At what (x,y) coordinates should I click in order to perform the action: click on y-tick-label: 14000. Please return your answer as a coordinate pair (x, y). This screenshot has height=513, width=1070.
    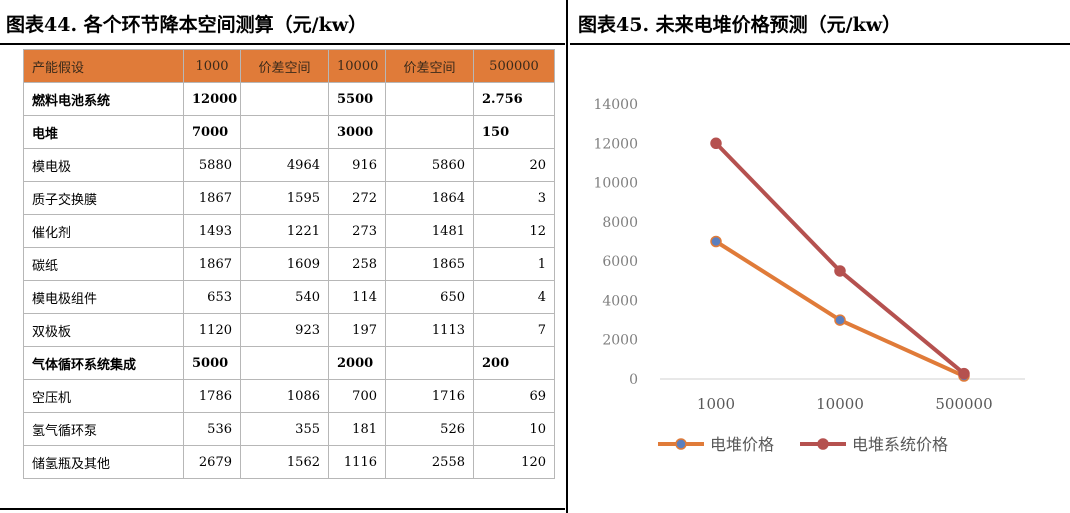
    Looking at the image, I should click on (615, 105).